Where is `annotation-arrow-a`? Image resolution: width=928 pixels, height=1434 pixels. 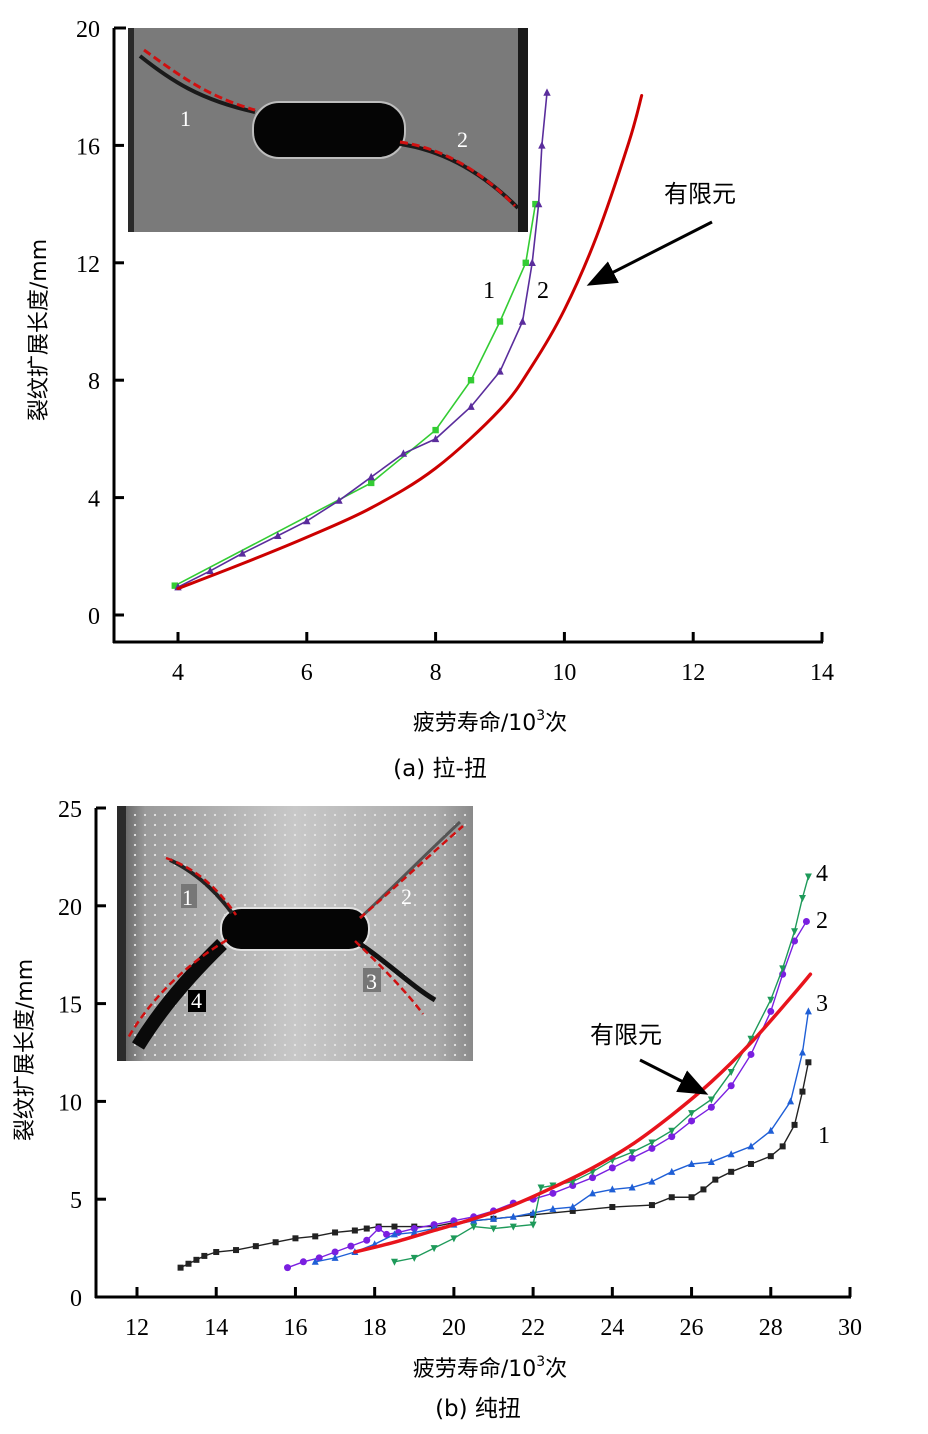
annotation-arrow-a is located at coordinates (649, 253).